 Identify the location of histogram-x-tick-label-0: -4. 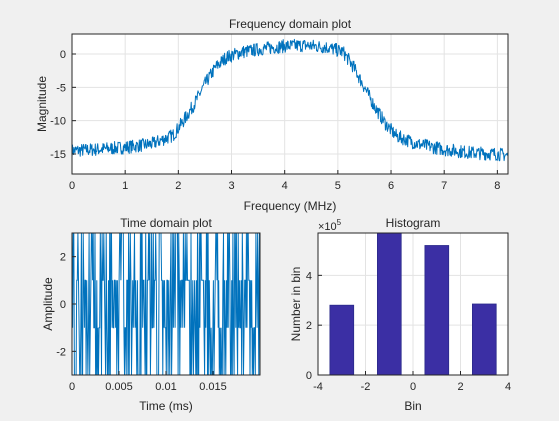
(318, 387).